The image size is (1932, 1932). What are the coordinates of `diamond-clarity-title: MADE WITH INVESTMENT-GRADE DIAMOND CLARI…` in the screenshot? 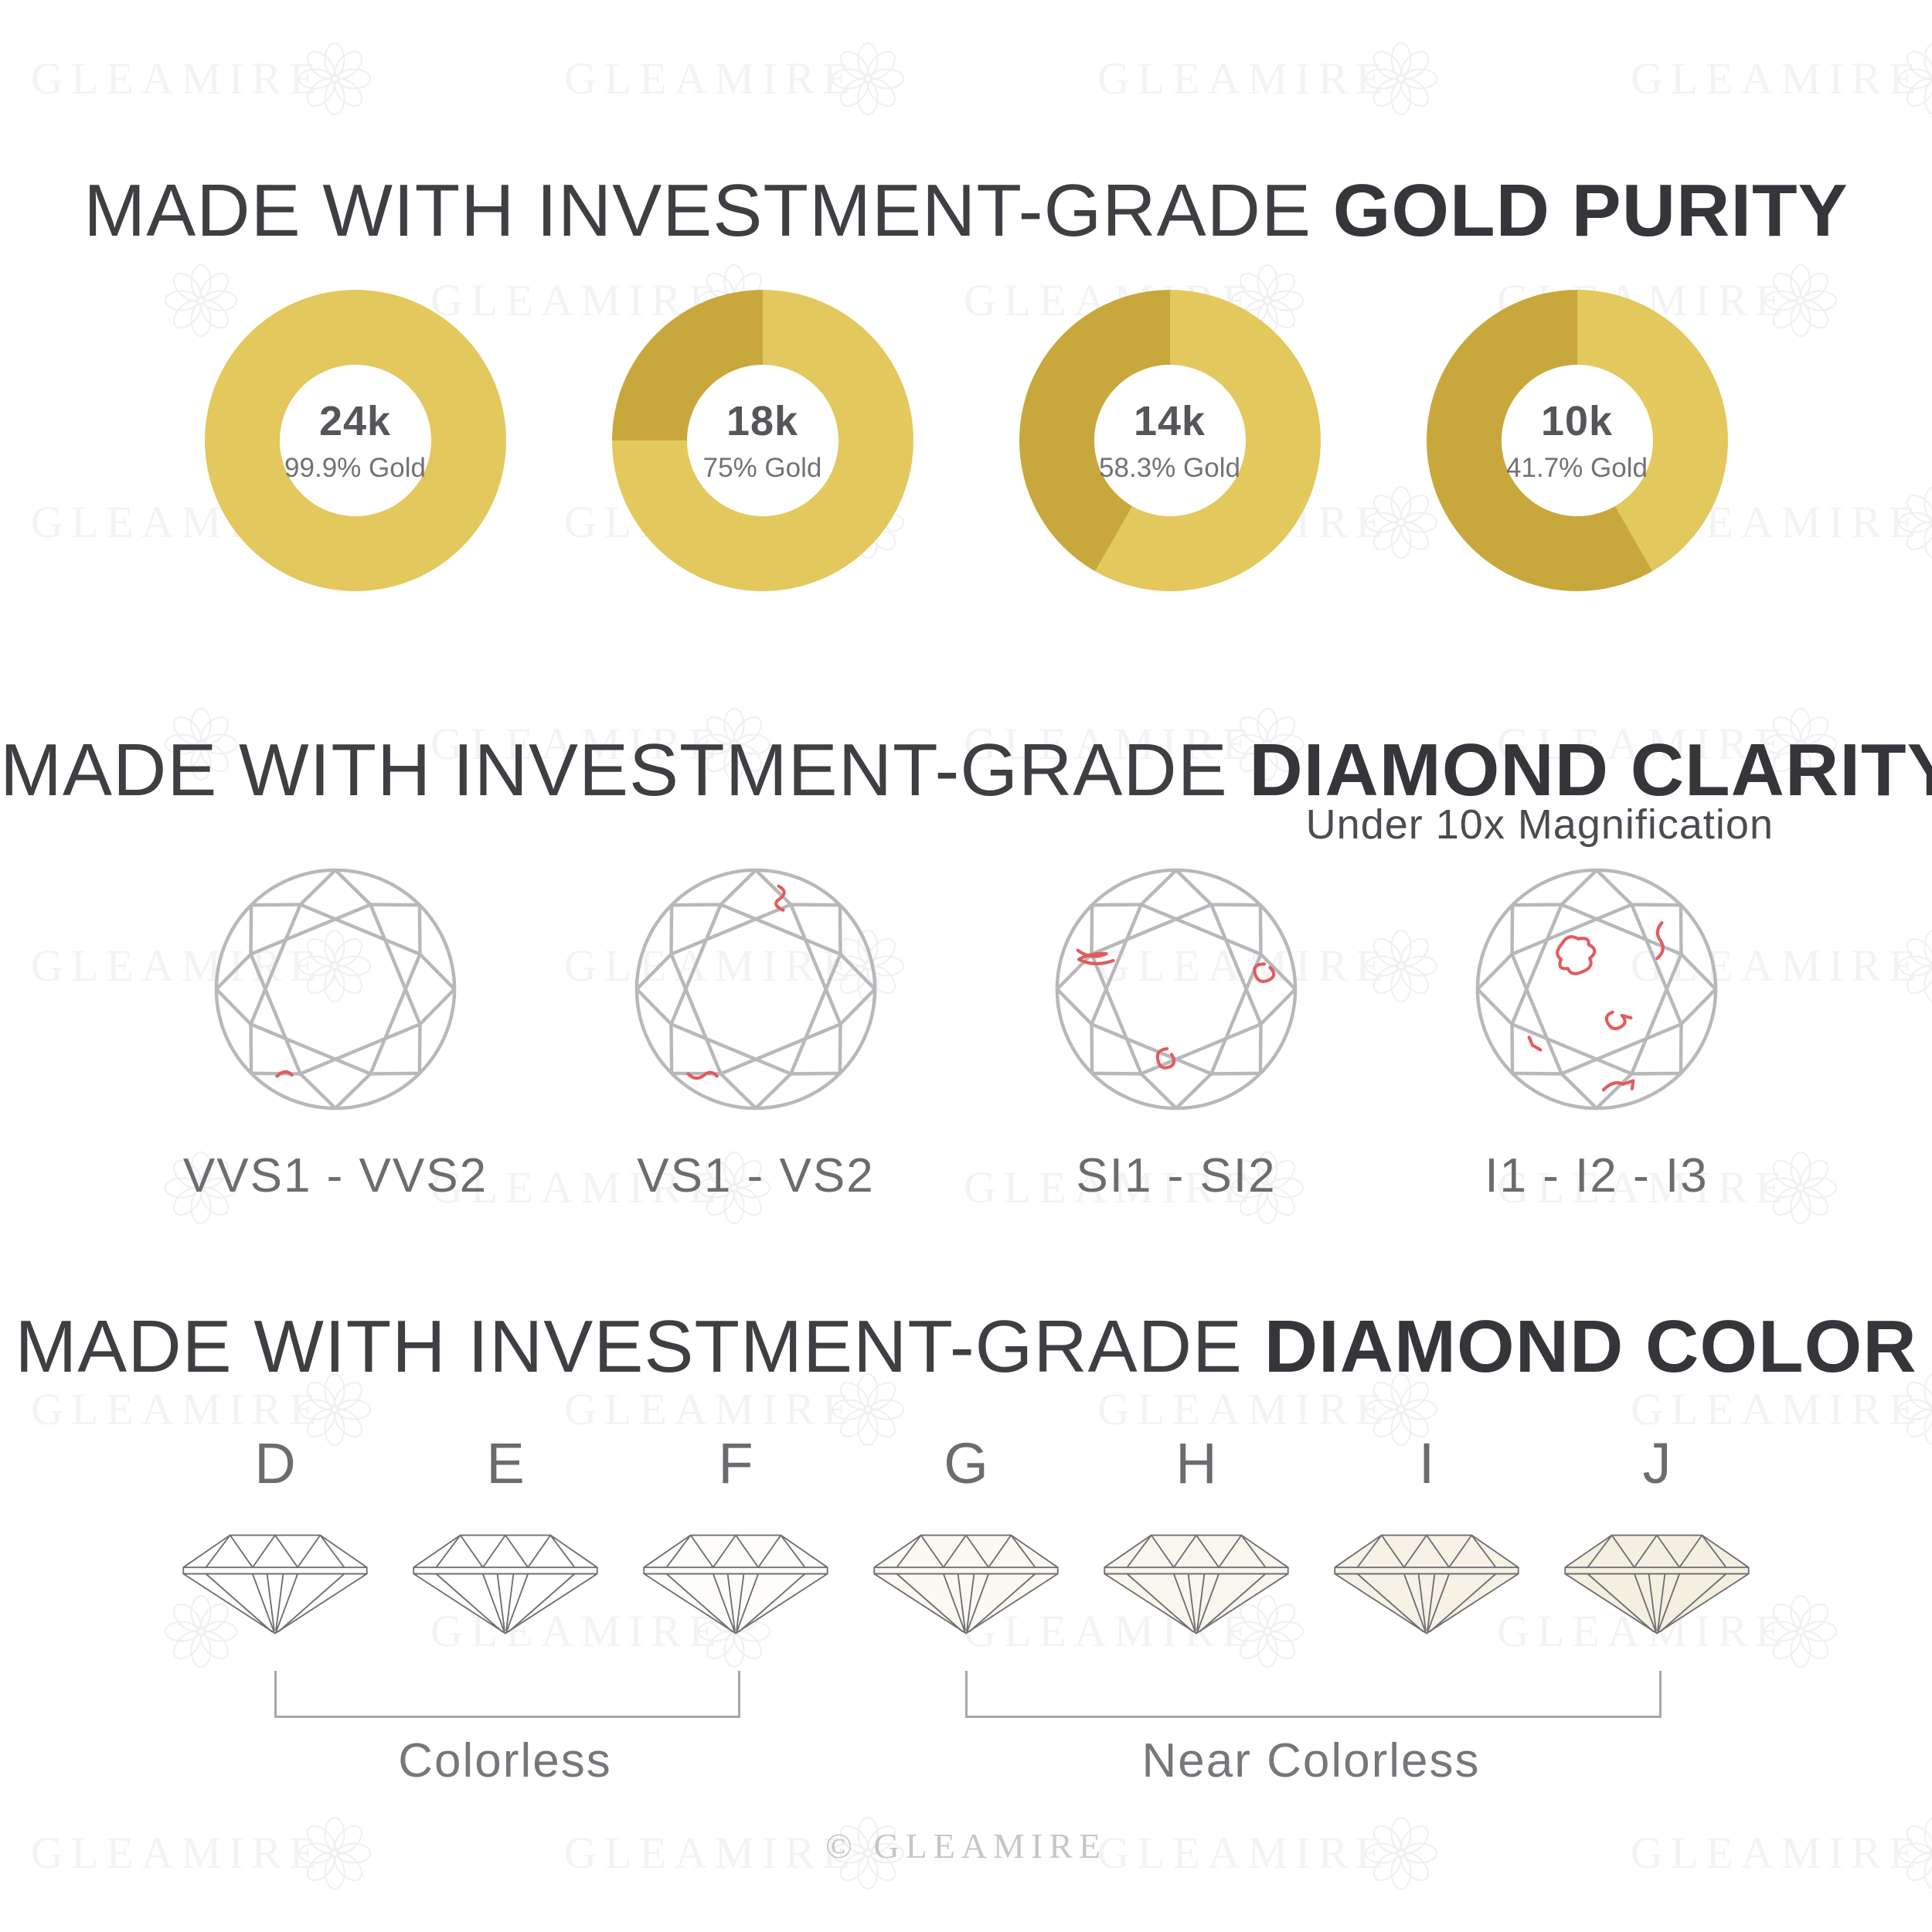 It's located at (966, 770).